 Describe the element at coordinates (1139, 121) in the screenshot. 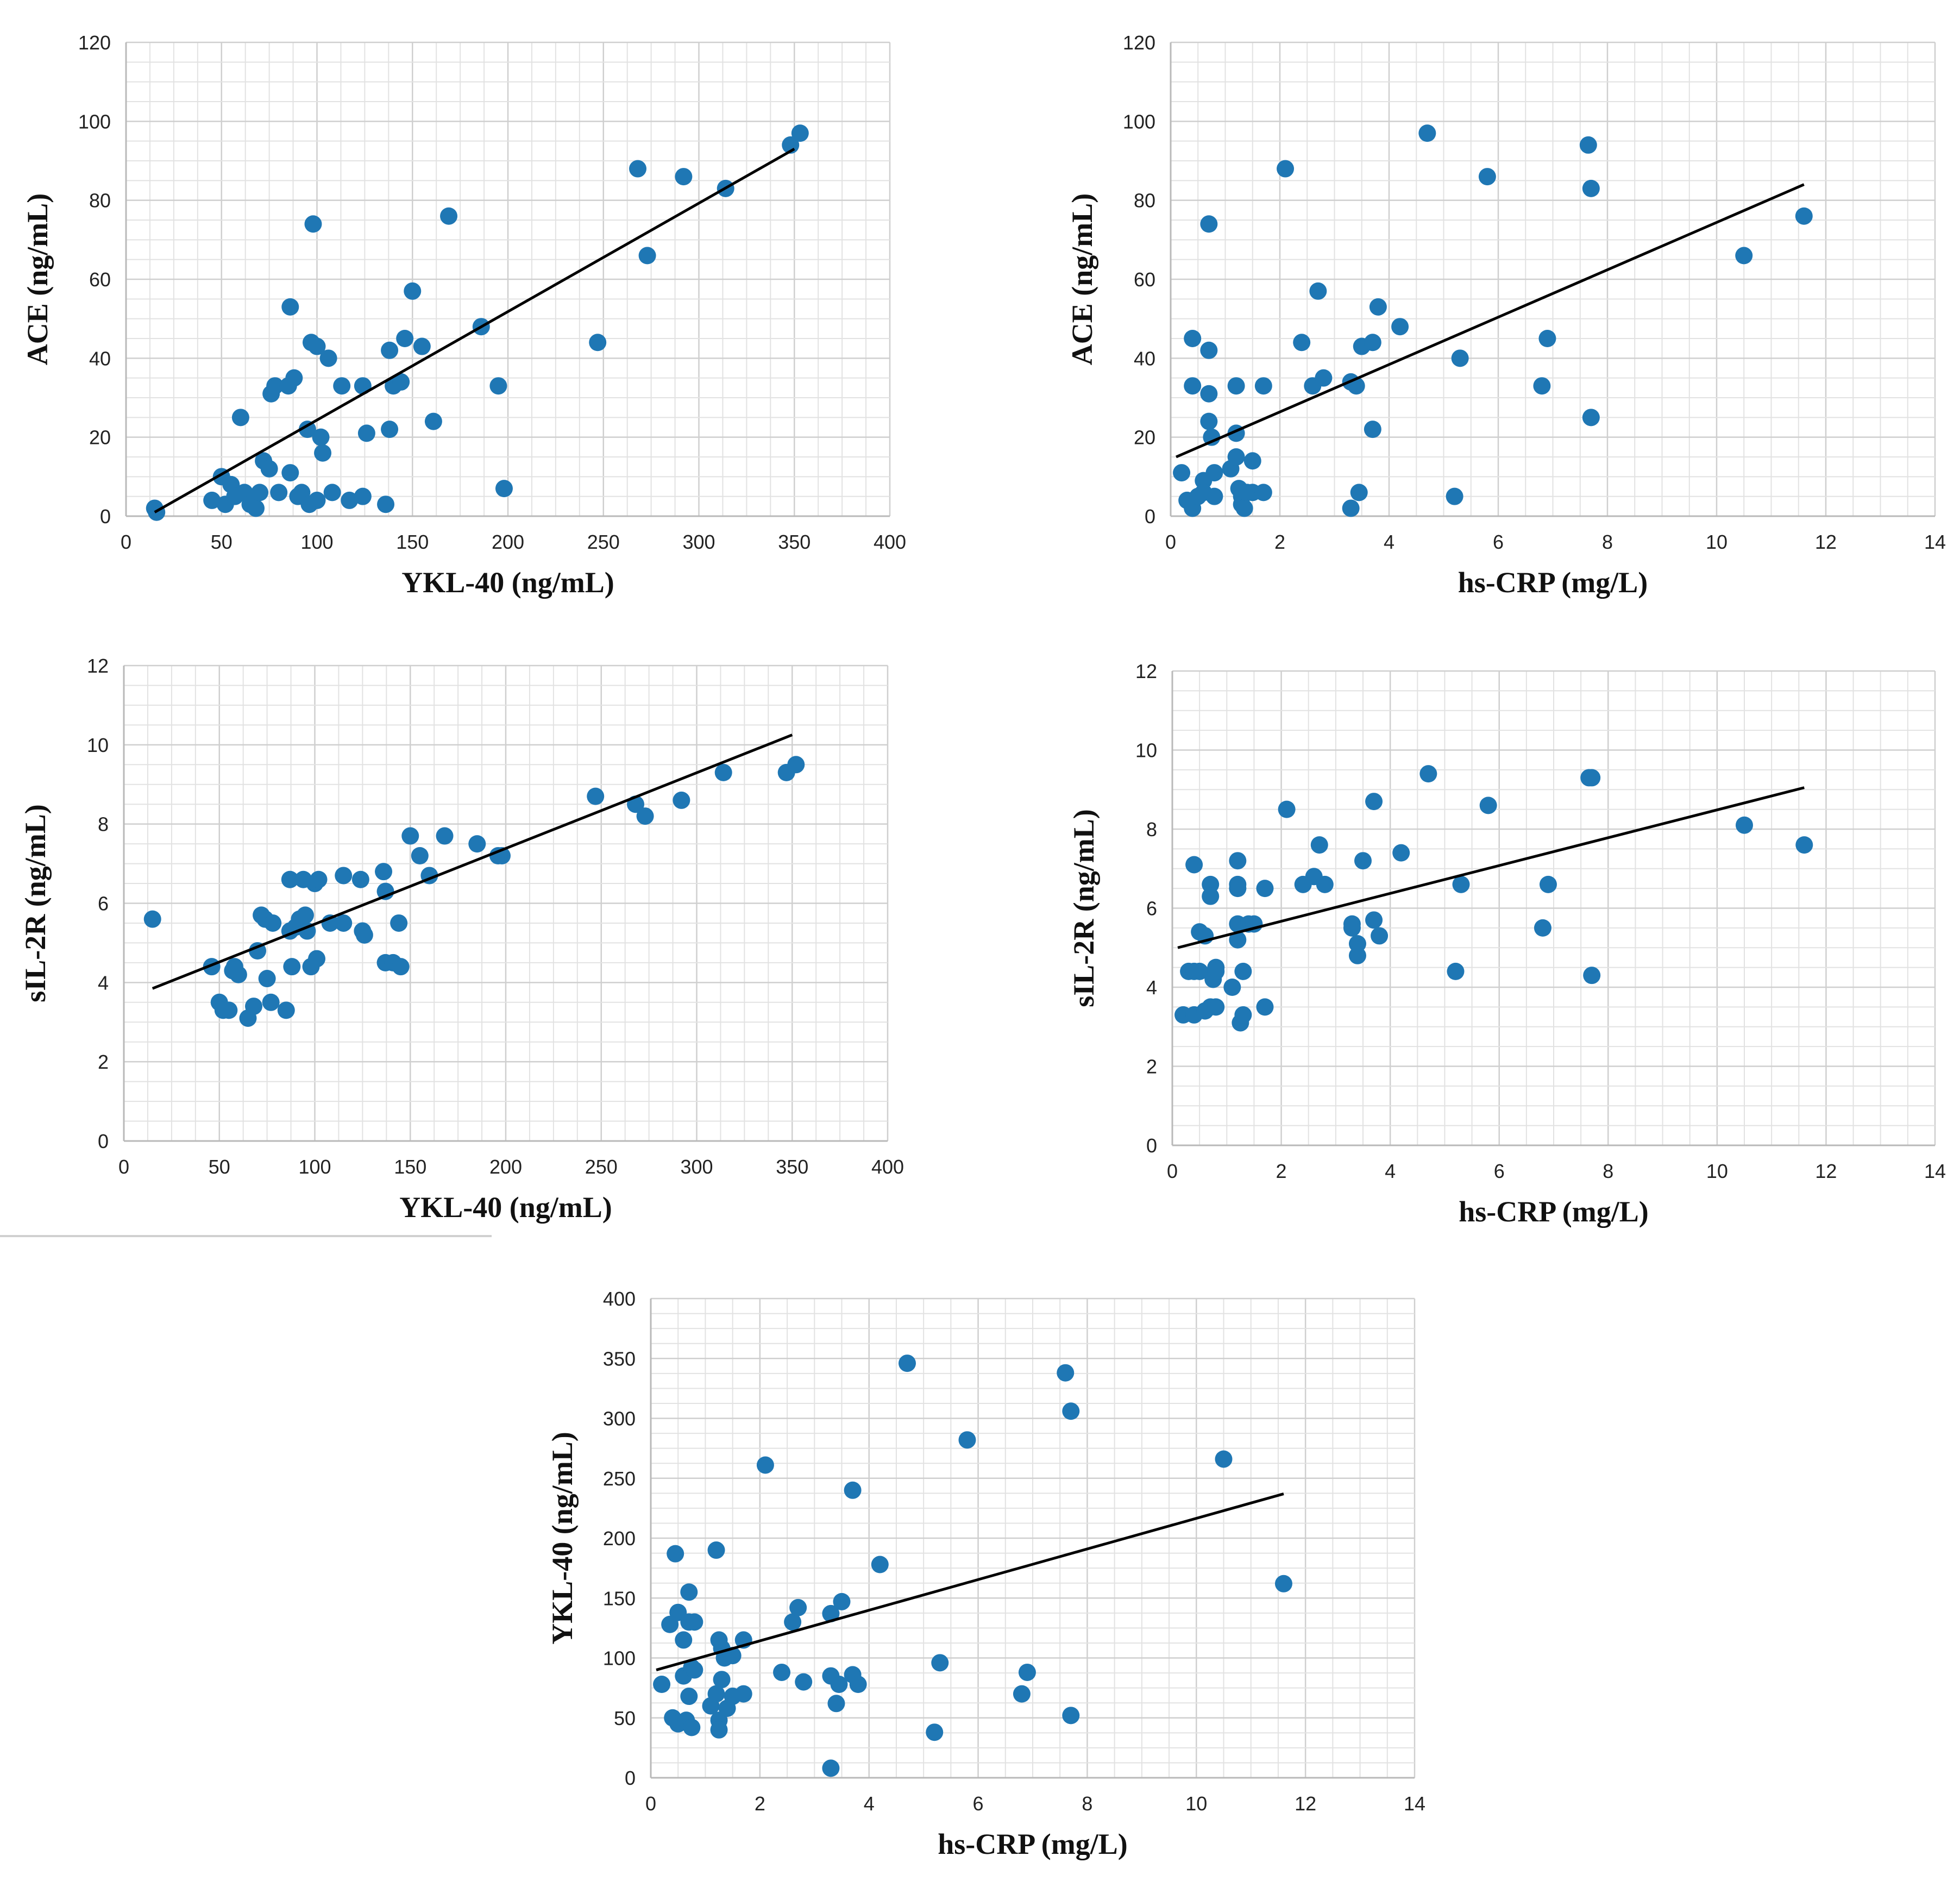

I see `y-tick-label: 100` at that location.